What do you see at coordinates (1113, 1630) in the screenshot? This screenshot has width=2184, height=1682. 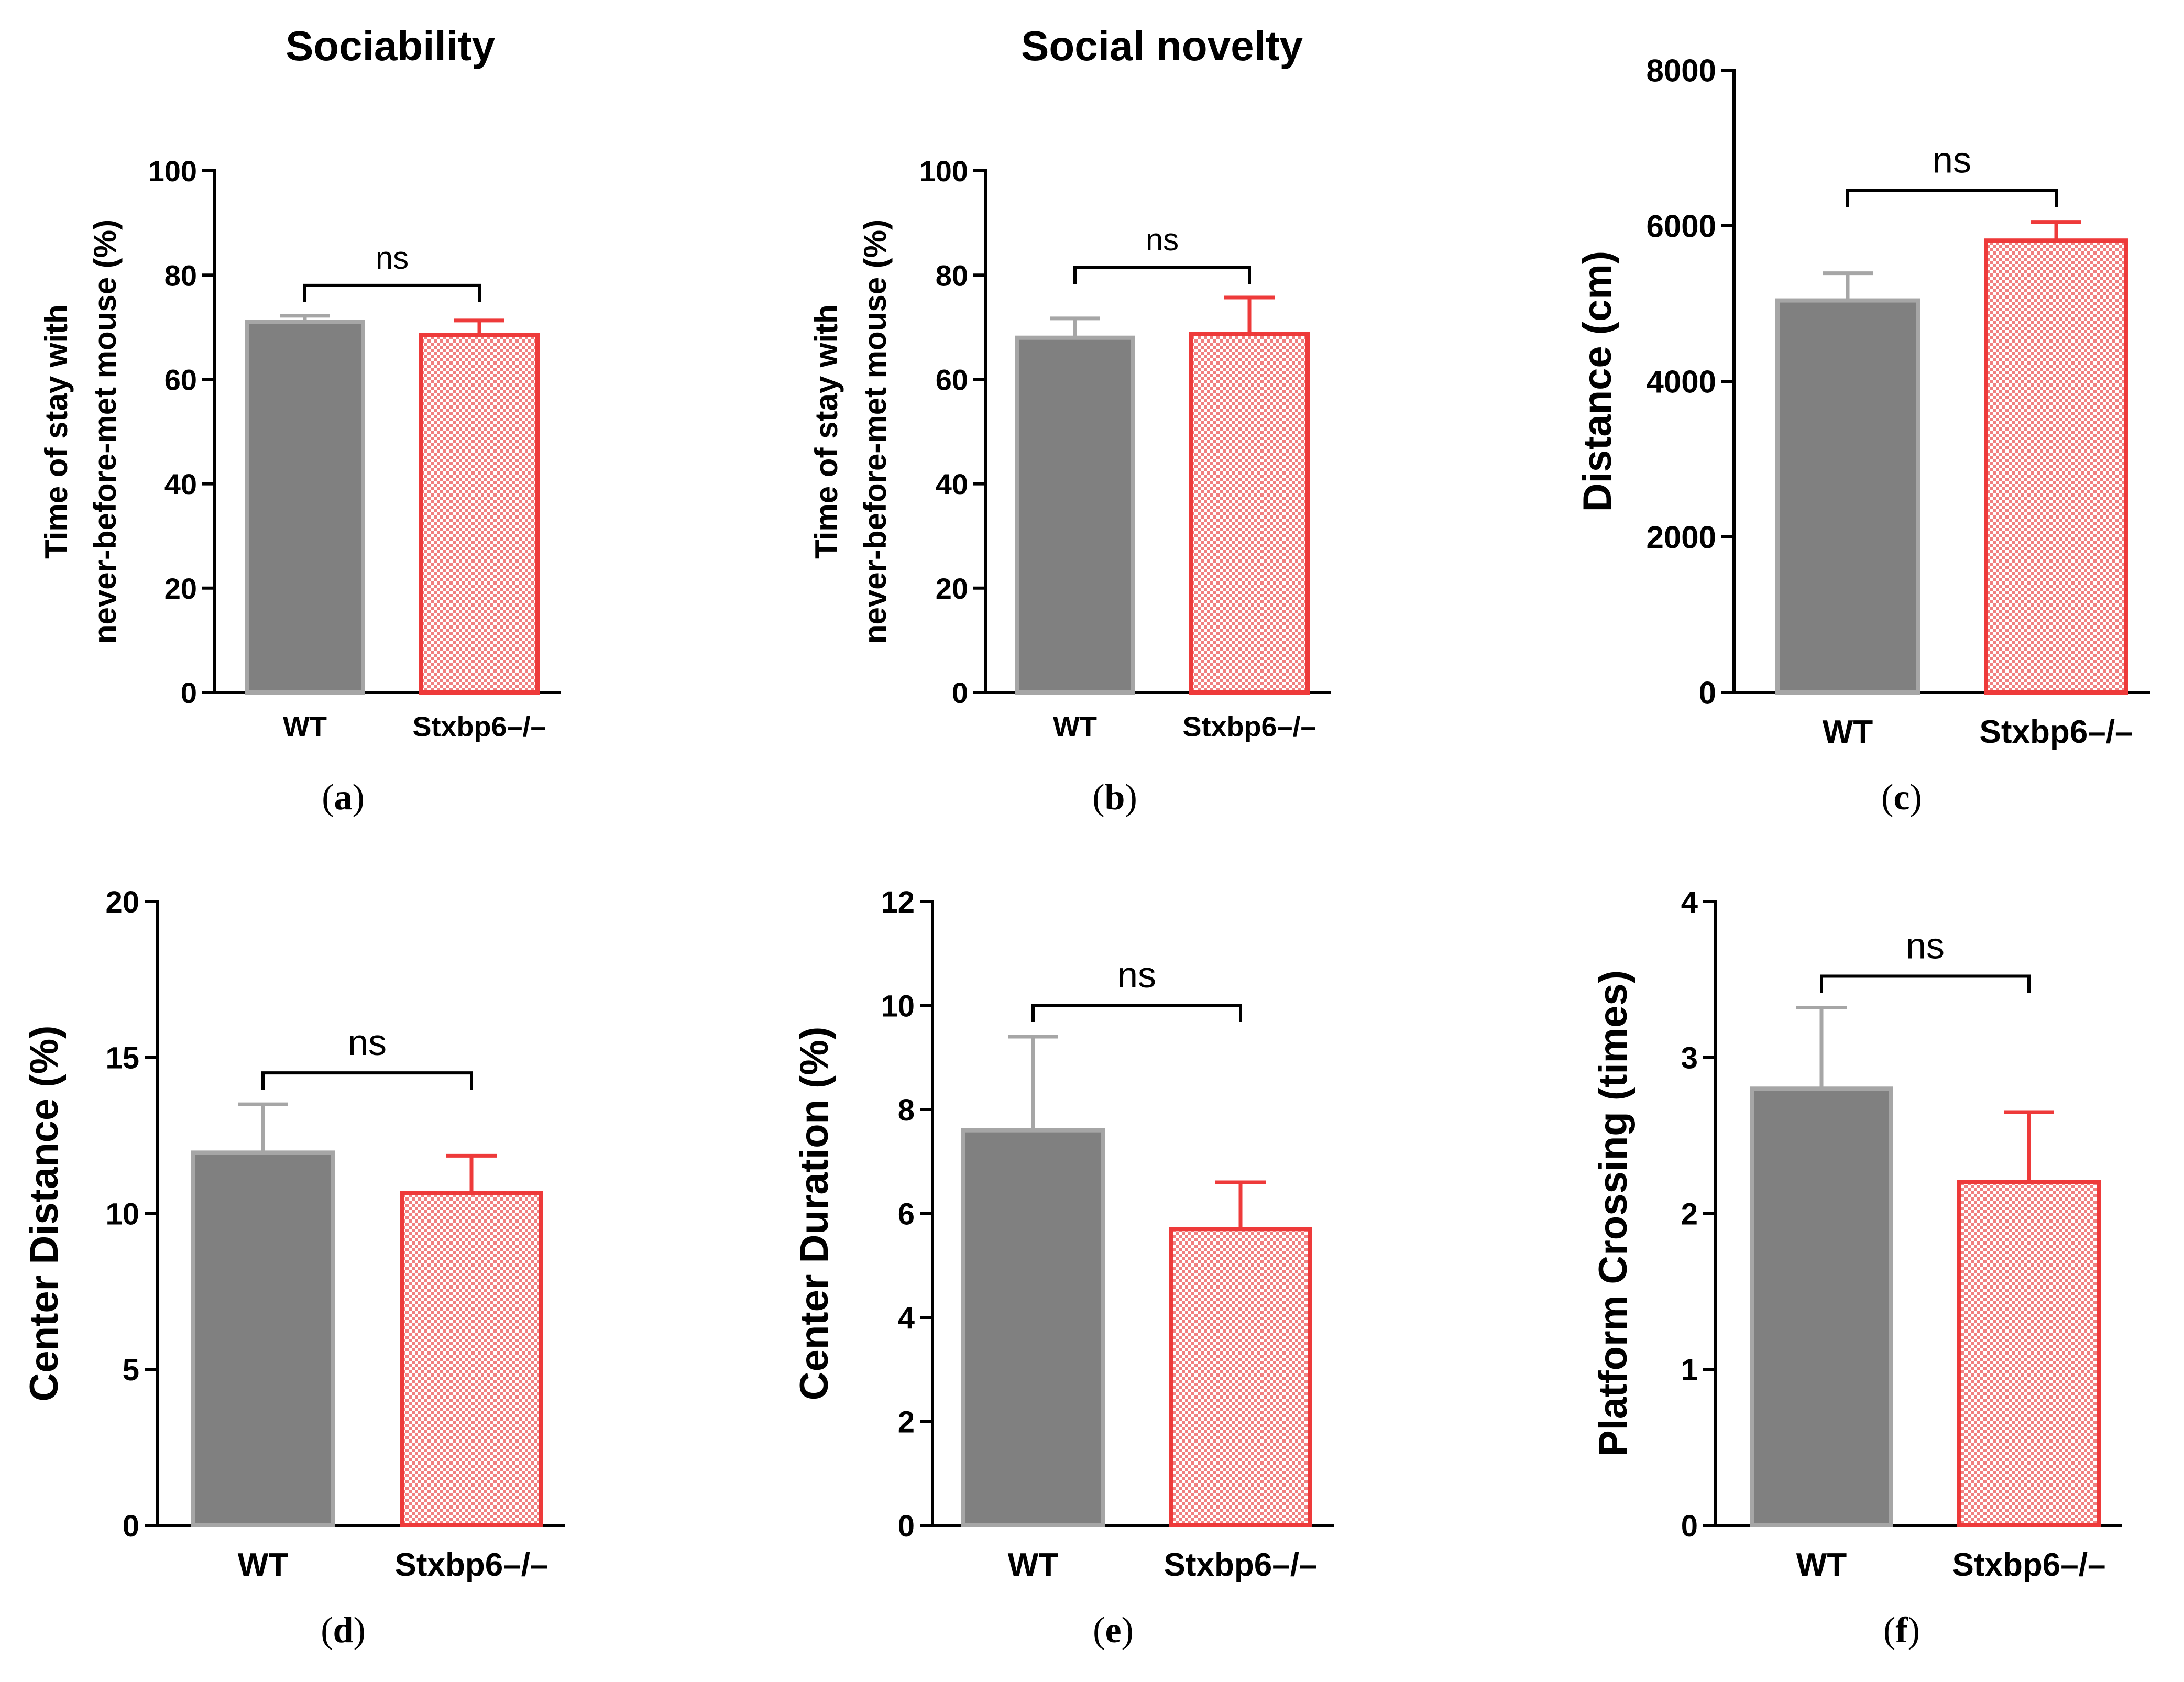 I see `caption-letter: e` at bounding box center [1113, 1630].